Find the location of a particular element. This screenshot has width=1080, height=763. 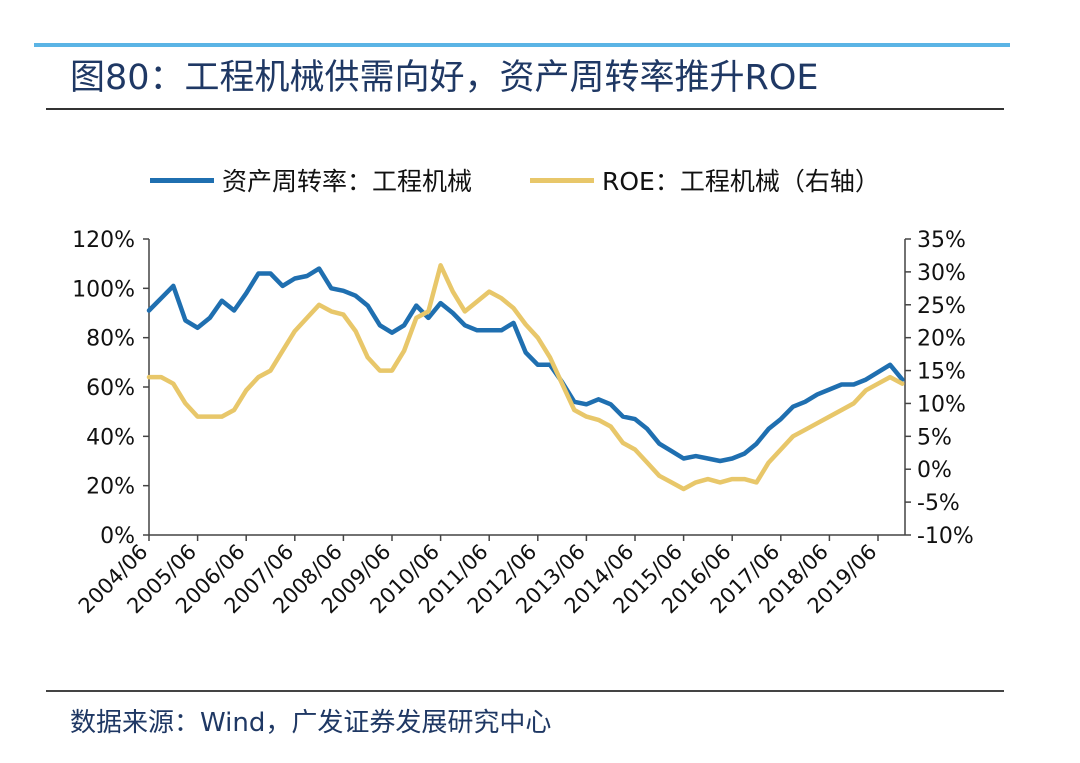

left-y-tick-label: 120% is located at coordinates (103, 240).